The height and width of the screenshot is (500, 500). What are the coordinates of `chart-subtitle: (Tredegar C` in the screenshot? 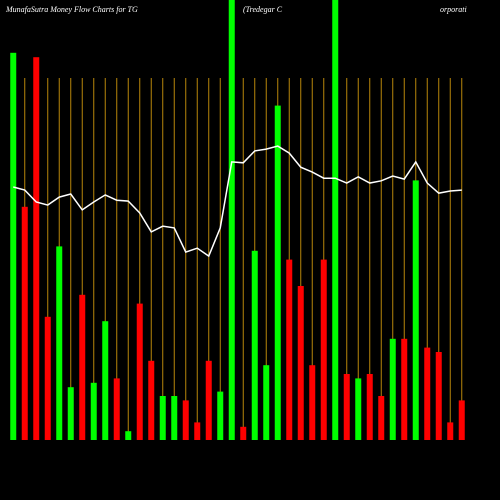 It's located at (263, 9).